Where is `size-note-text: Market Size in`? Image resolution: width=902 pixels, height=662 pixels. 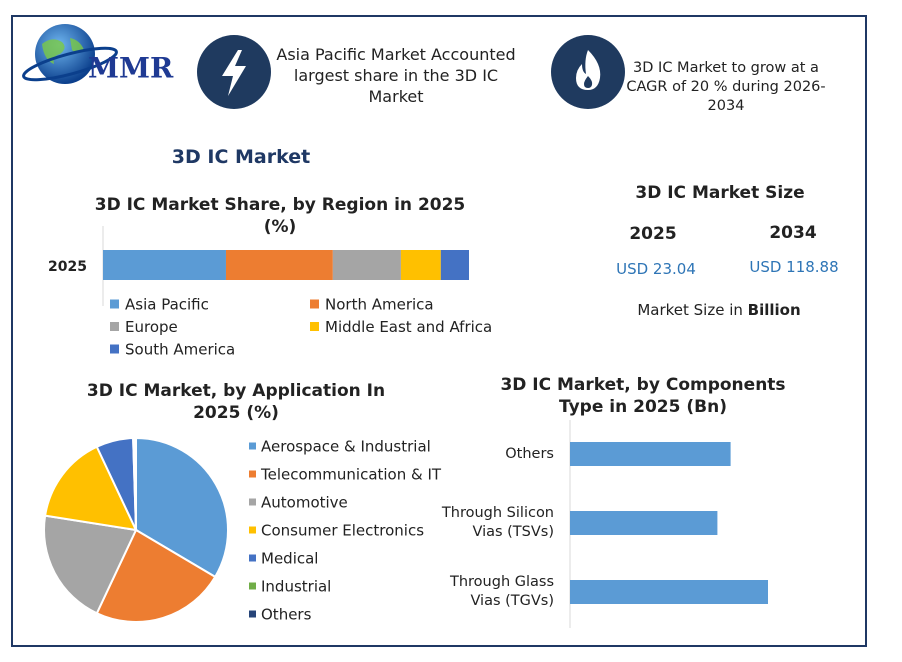 size-note-text: Market Size in is located at coordinates (692, 310).